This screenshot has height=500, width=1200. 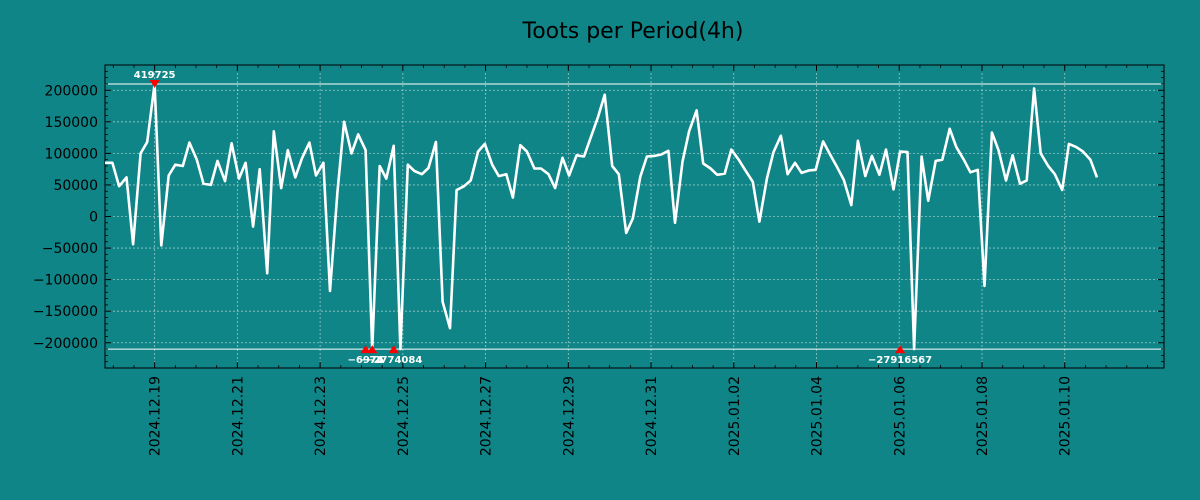 What do you see at coordinates (735, 416) in the screenshot?
I see `x-tick-label: 2025.01.02` at bounding box center [735, 416].